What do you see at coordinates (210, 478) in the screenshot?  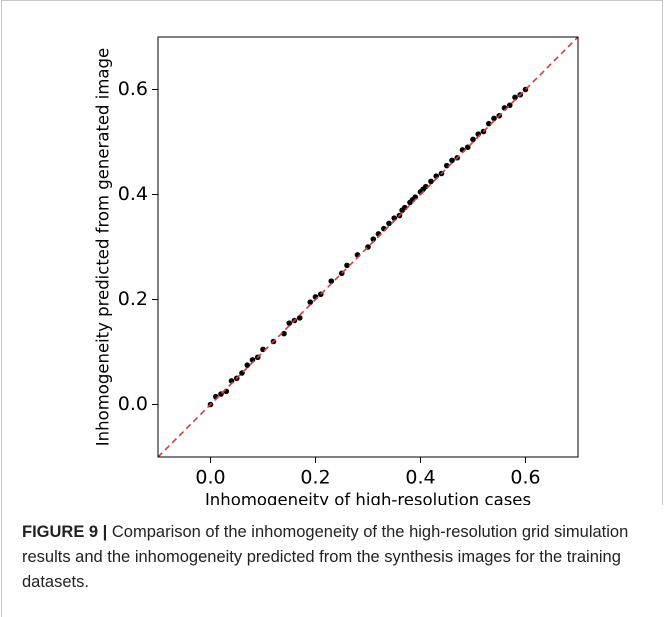 I see `x-tick-label: 0.0` at bounding box center [210, 478].